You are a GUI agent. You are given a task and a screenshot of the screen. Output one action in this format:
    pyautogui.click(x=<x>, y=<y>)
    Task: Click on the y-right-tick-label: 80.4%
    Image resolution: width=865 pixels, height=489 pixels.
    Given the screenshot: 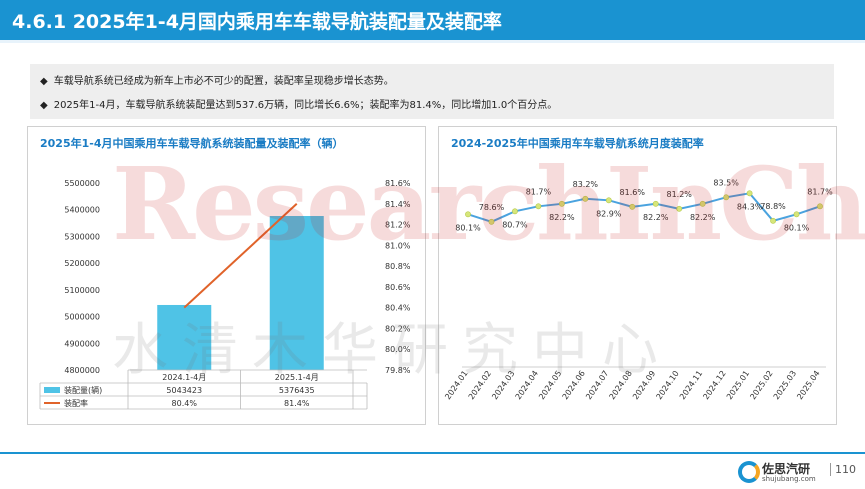 What is the action you would take?
    pyautogui.click(x=398, y=308)
    